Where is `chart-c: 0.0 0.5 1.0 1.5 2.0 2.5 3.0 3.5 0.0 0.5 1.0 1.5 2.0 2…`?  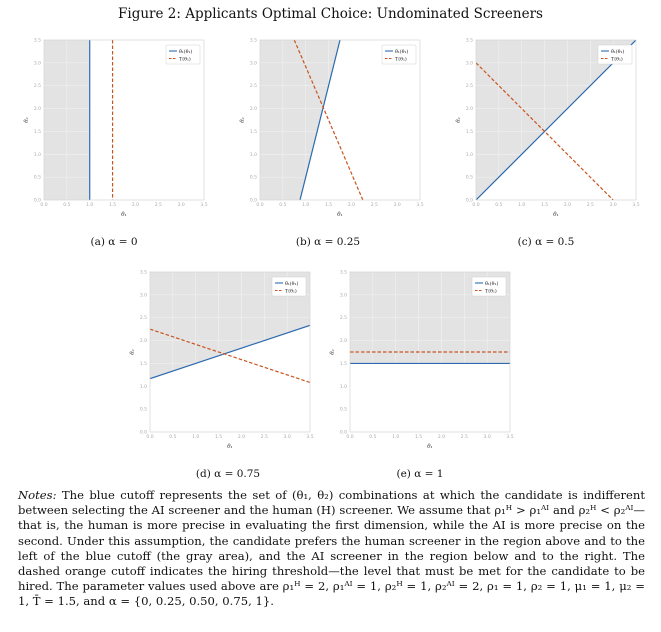
chart-c: 0.0 0.5 1.0 1.5 2.0 2.5 3.0 3.5 0.0 0.5 1.0 1.5 2.0 2… is located at coordinates (548, 128).